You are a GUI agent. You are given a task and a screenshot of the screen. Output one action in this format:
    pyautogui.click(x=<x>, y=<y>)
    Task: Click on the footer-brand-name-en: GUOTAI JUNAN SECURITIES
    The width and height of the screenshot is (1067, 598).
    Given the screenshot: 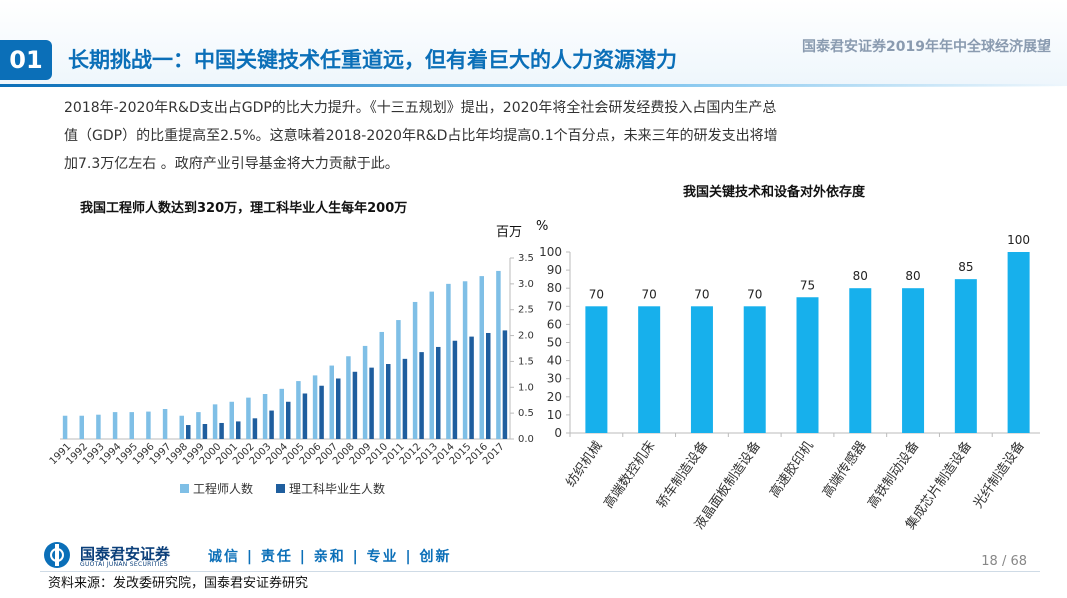 What is the action you would take?
    pyautogui.click(x=124, y=564)
    